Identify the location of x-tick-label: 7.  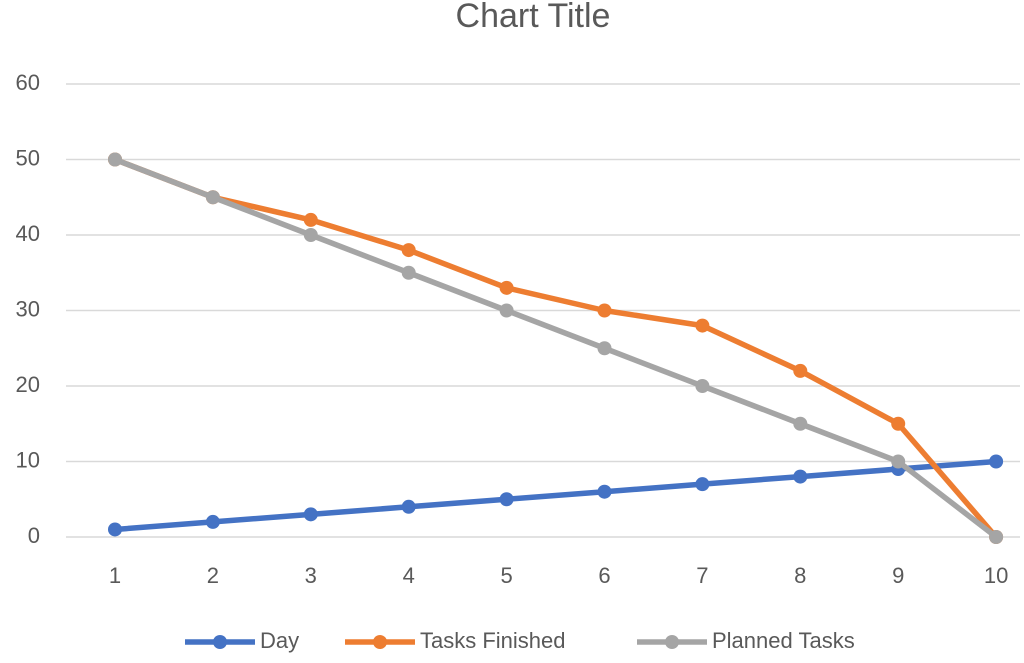
(702, 575).